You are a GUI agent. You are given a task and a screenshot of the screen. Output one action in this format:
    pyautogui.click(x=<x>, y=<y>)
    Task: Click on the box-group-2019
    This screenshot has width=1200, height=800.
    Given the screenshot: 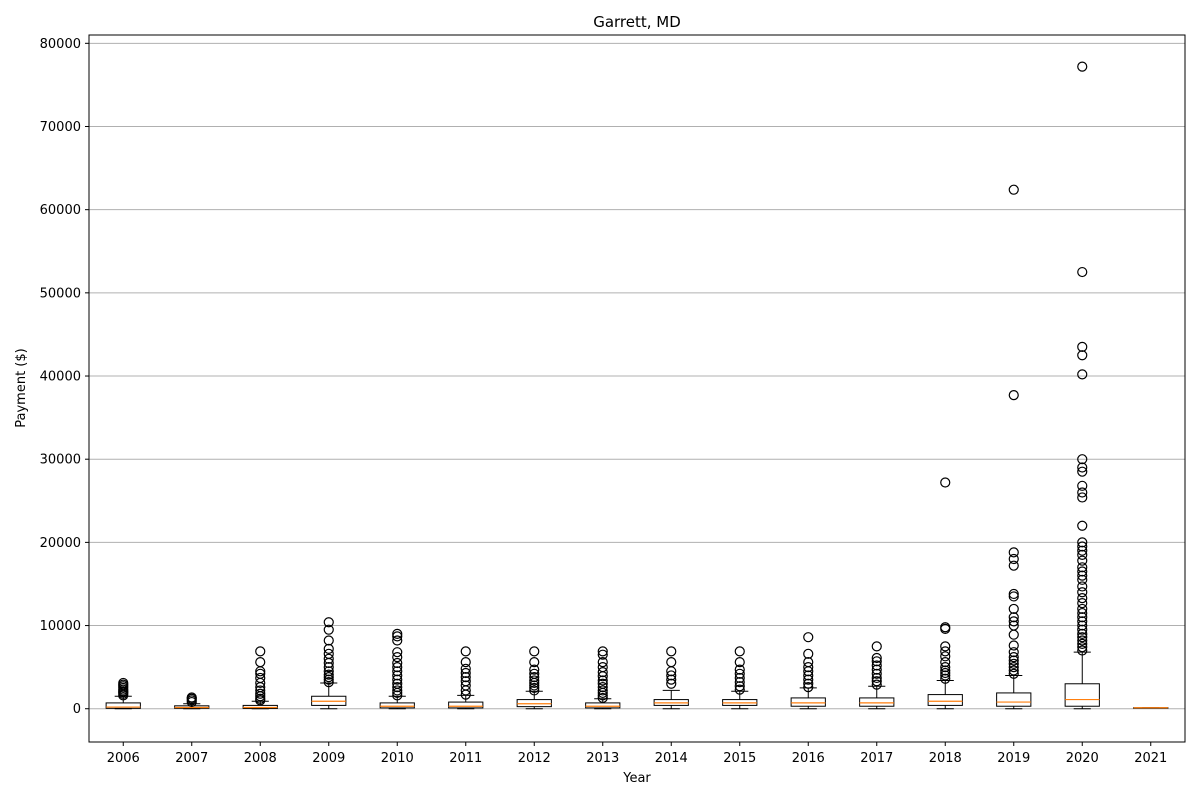 What is the action you would take?
    pyautogui.click(x=1014, y=447)
    